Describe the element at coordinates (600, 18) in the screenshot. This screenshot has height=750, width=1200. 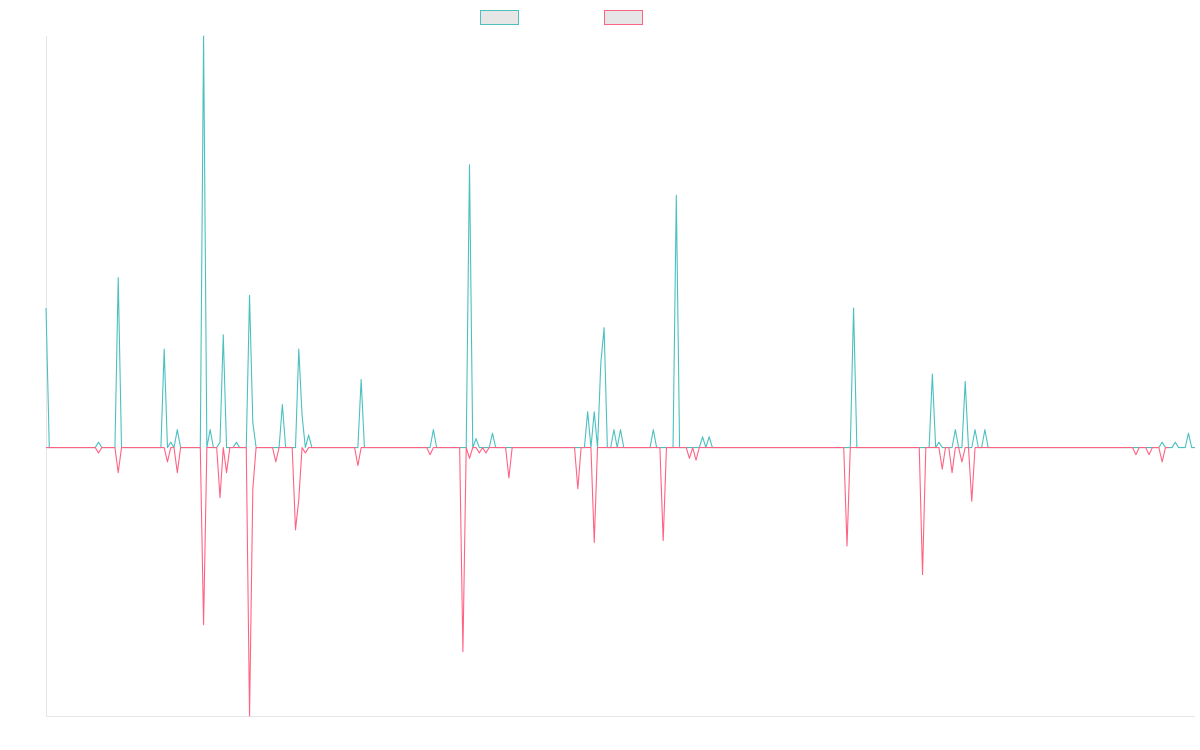
I see `legend` at that location.